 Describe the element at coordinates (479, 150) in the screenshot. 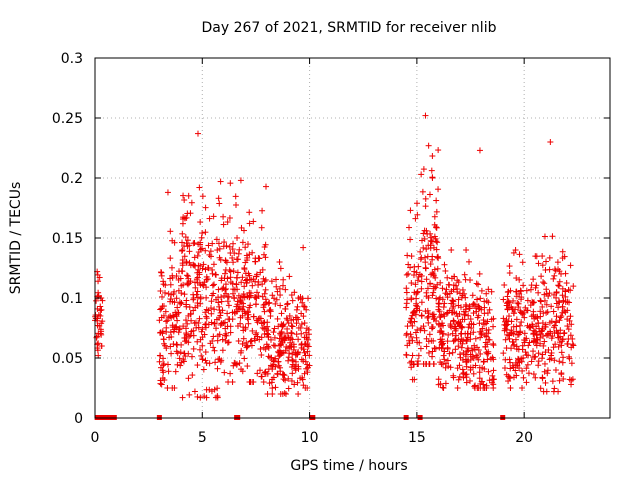

I see `data-point-peak` at that location.